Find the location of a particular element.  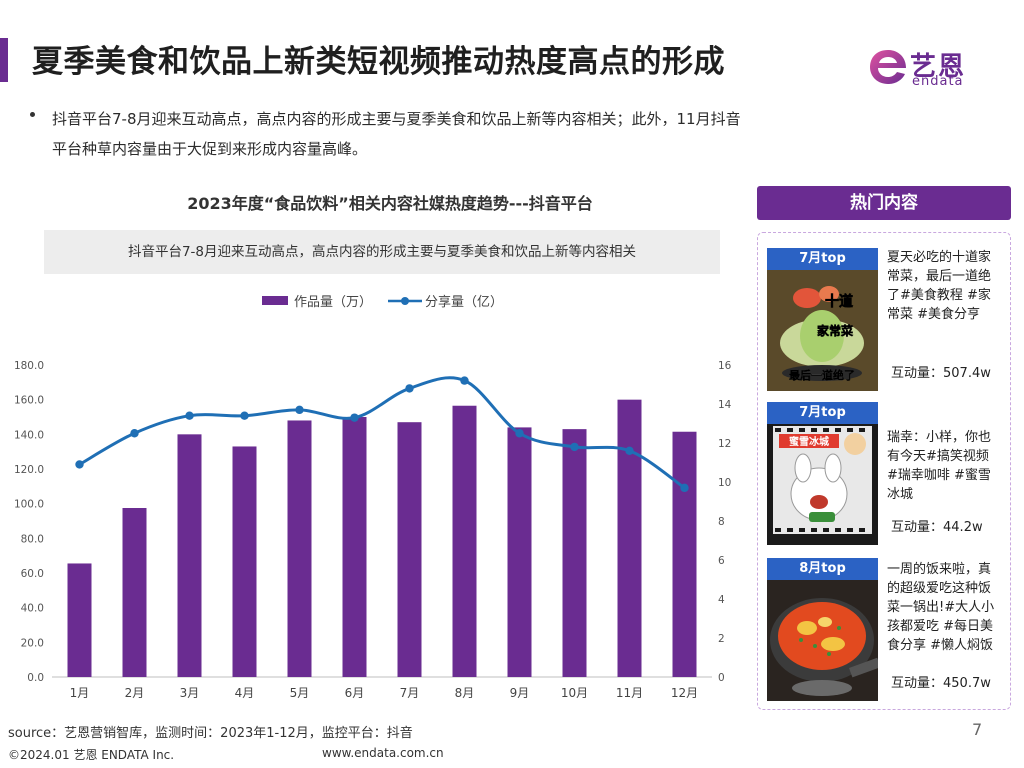

thumbnail-2: 蜜雪冰城 7月top is located at coordinates (822, 473).